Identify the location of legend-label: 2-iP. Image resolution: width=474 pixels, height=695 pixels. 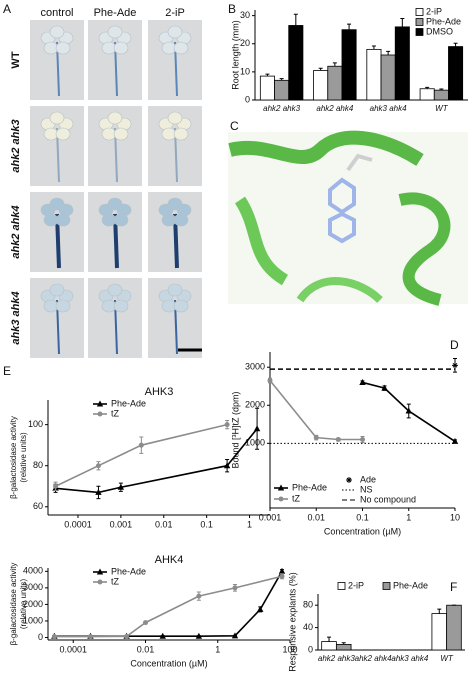
(356, 585).